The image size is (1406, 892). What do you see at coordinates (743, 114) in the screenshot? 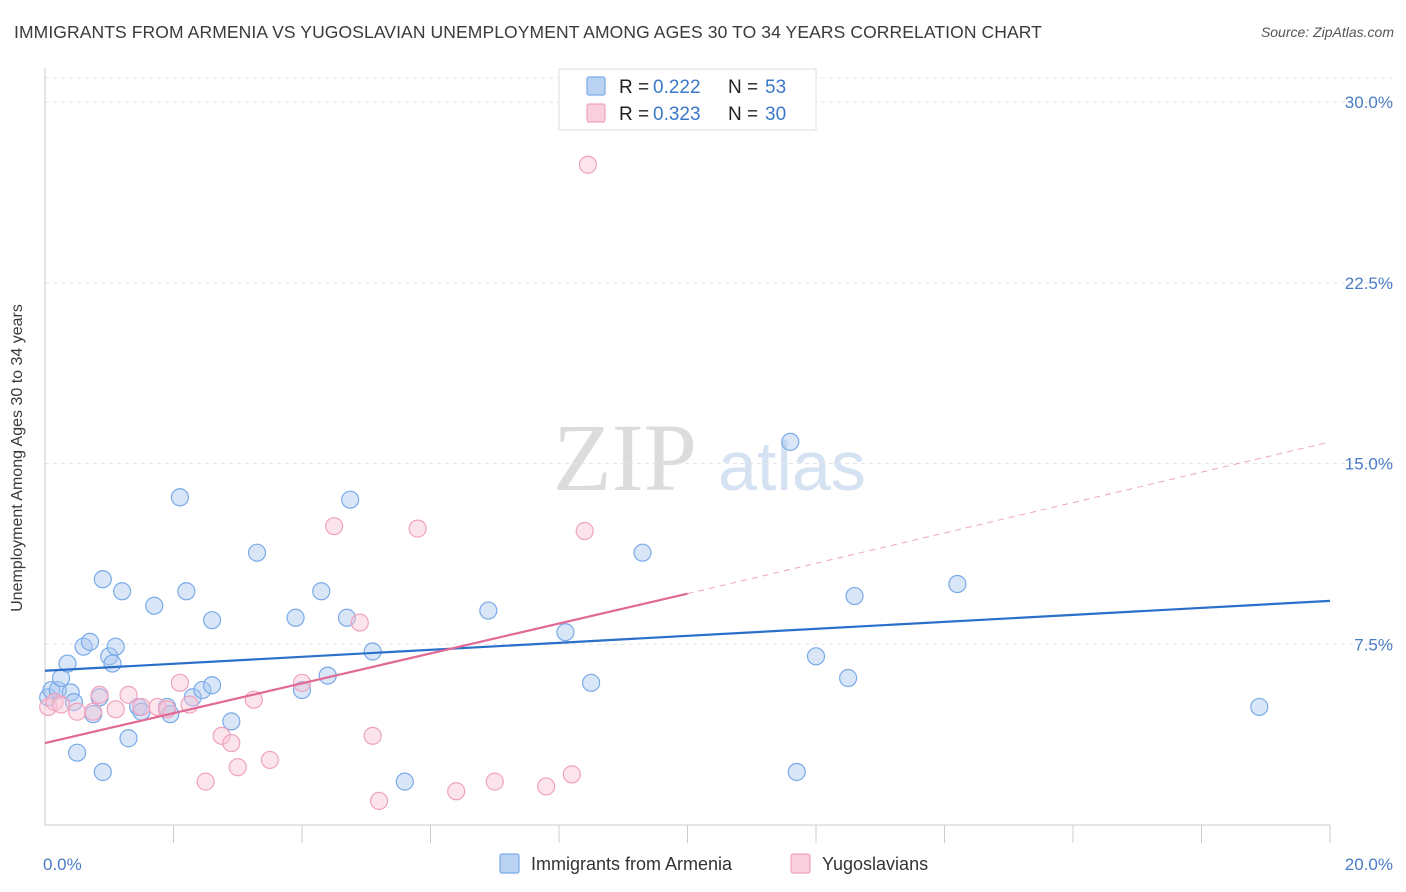
I see `legend-n-label-1: N =` at bounding box center [743, 114].